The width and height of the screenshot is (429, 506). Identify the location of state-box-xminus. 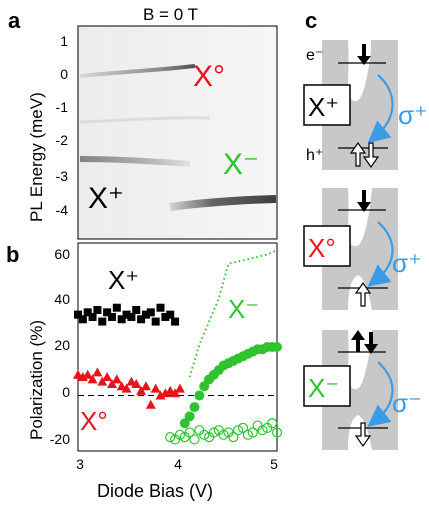
(327, 386).